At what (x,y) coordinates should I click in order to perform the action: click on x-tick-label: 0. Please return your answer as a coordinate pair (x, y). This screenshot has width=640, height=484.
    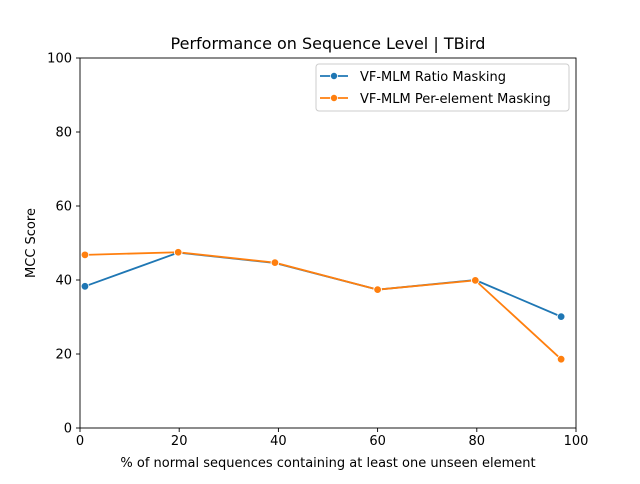
    Looking at the image, I should click on (80, 441).